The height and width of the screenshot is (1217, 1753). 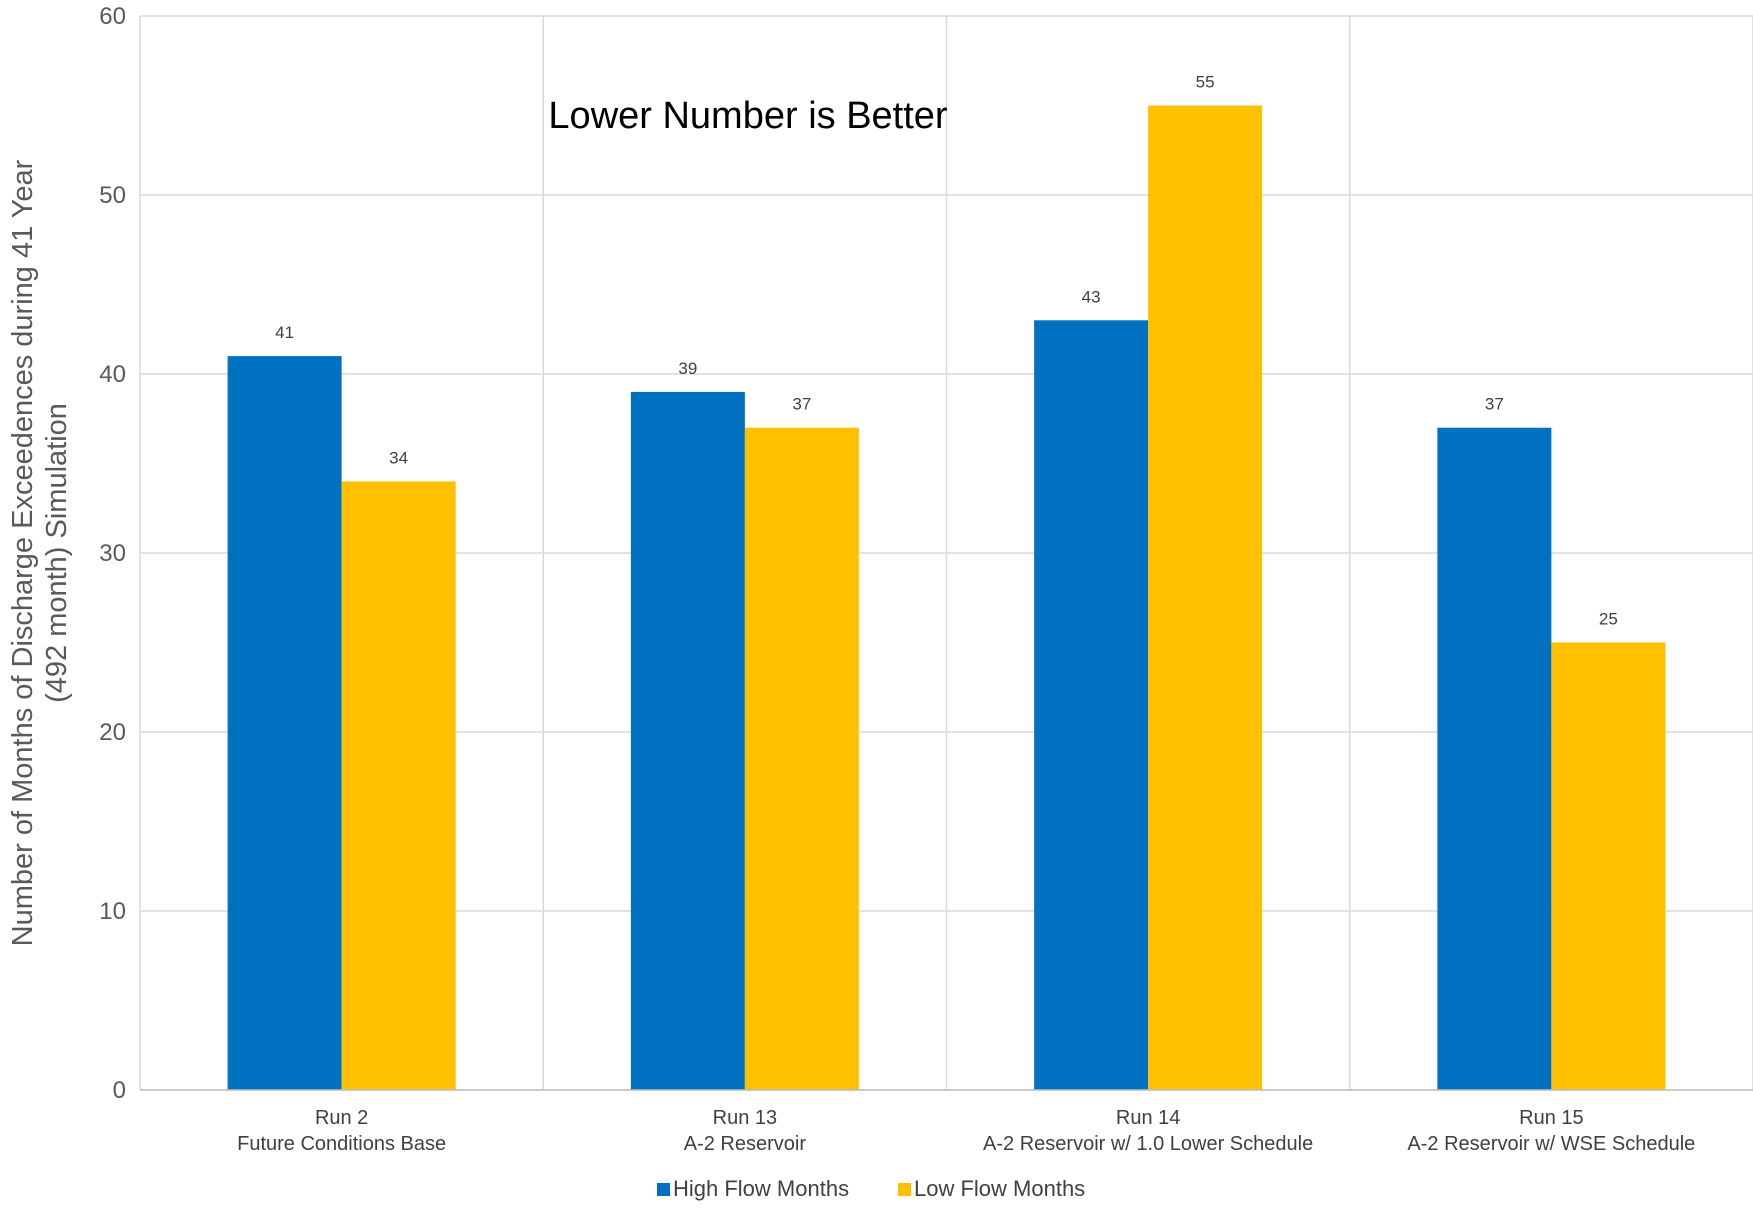 What do you see at coordinates (1551, 1118) in the screenshot?
I see `x-category-label-run: Run 15` at bounding box center [1551, 1118].